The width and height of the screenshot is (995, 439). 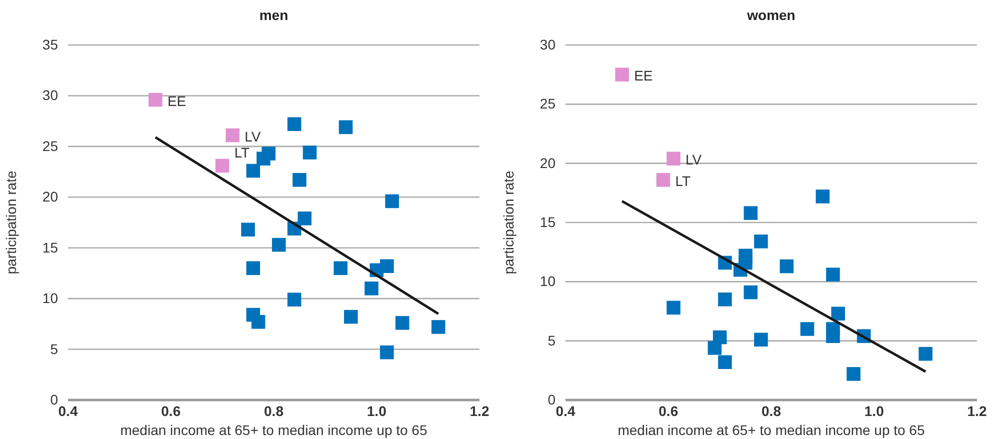 I want to click on y-tick-label: 35, so click(x=50, y=44).